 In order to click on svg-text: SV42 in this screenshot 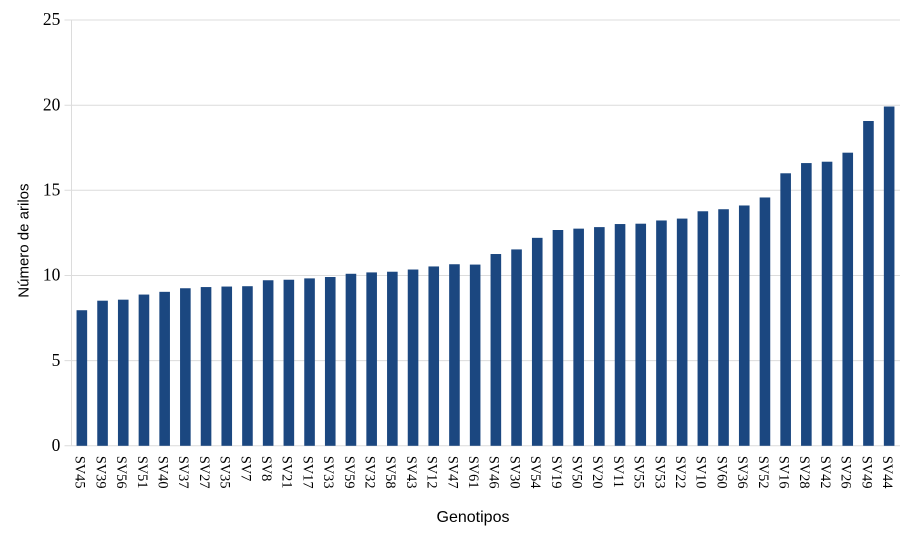, I will do `click(825, 472)`.